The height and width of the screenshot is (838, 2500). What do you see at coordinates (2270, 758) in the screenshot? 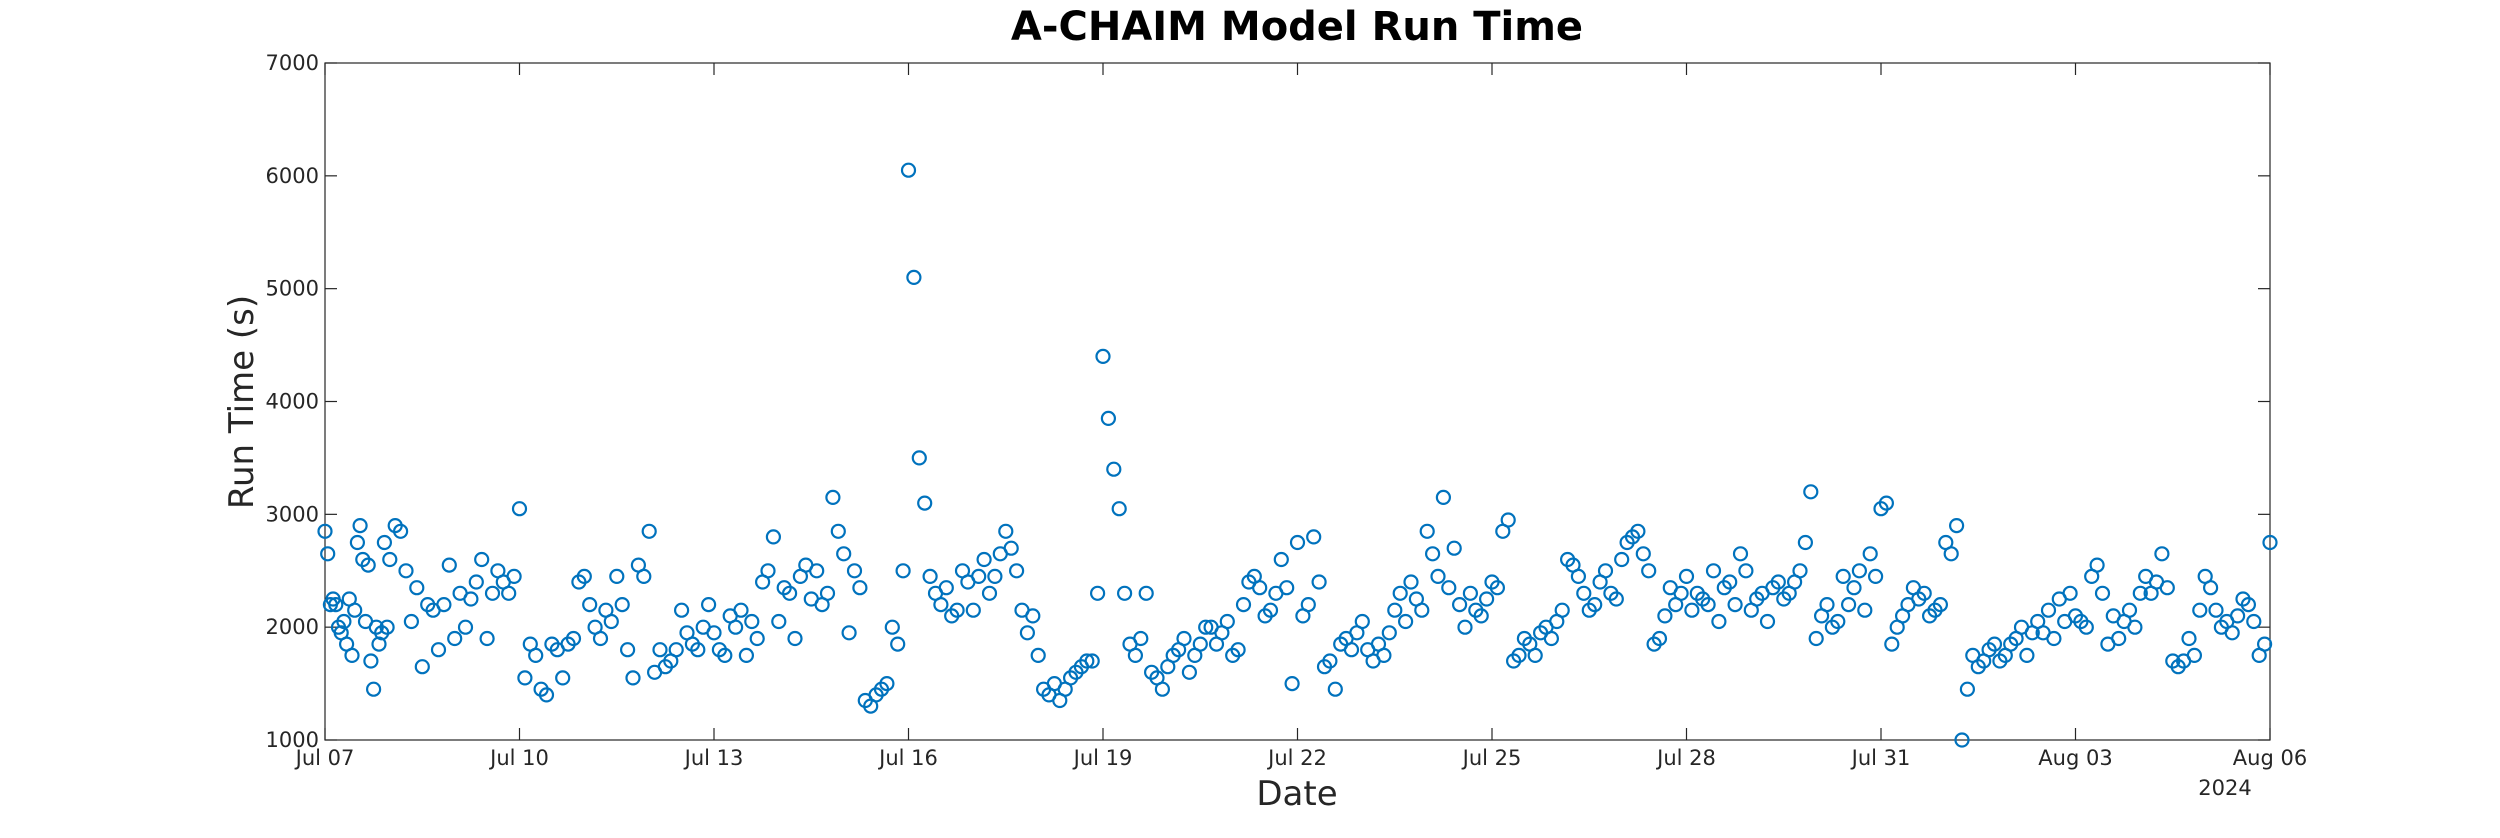
I see `x-tick-label: Aug 06` at bounding box center [2270, 758].